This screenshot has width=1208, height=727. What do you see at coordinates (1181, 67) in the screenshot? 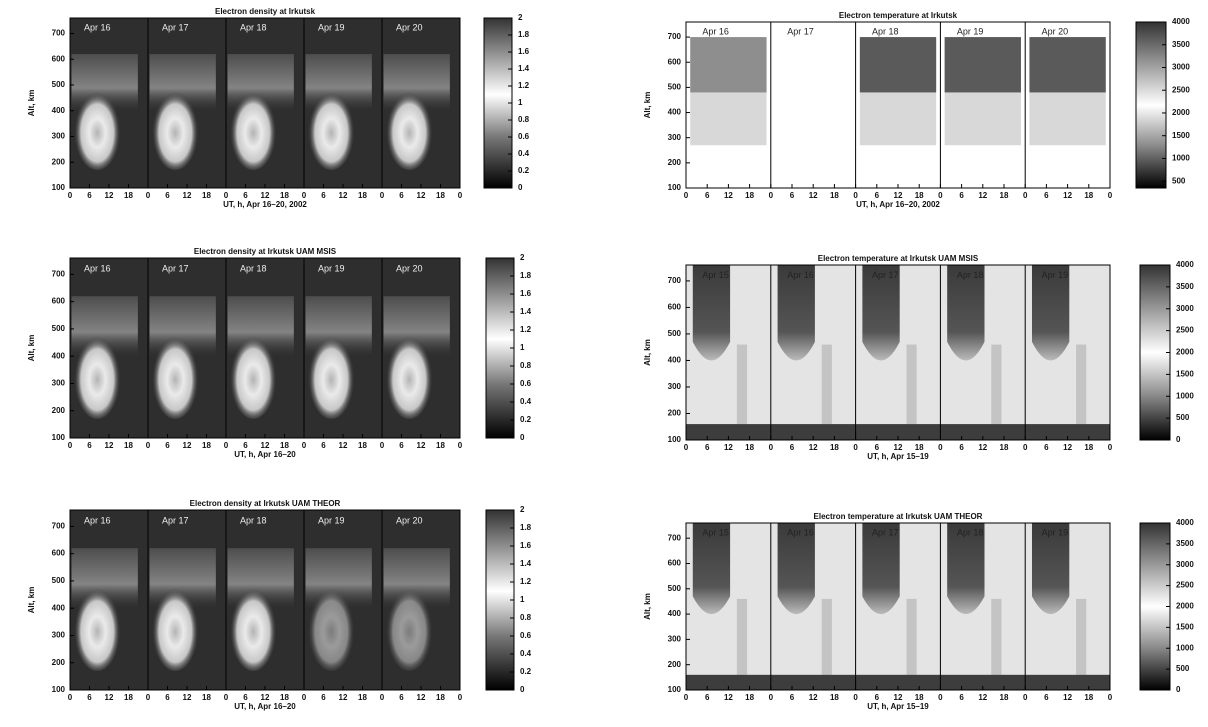
I see `colorbar-tick-label: 3000` at bounding box center [1181, 67].